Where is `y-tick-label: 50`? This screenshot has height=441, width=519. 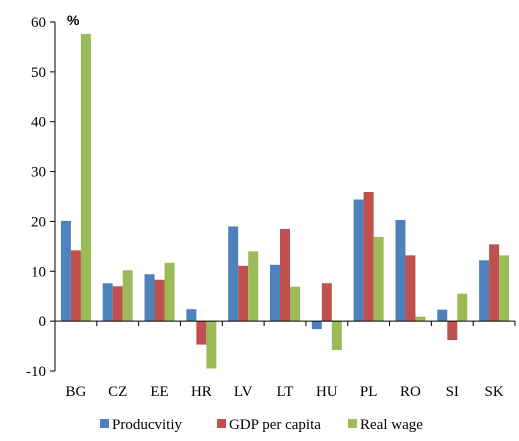 y-tick-label: 50 is located at coordinates (38, 73).